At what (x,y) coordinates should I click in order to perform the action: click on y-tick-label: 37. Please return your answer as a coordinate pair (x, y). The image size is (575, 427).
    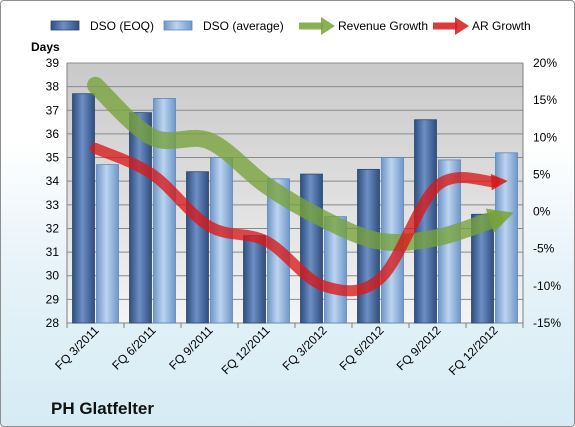
    Looking at the image, I should click on (53, 110).